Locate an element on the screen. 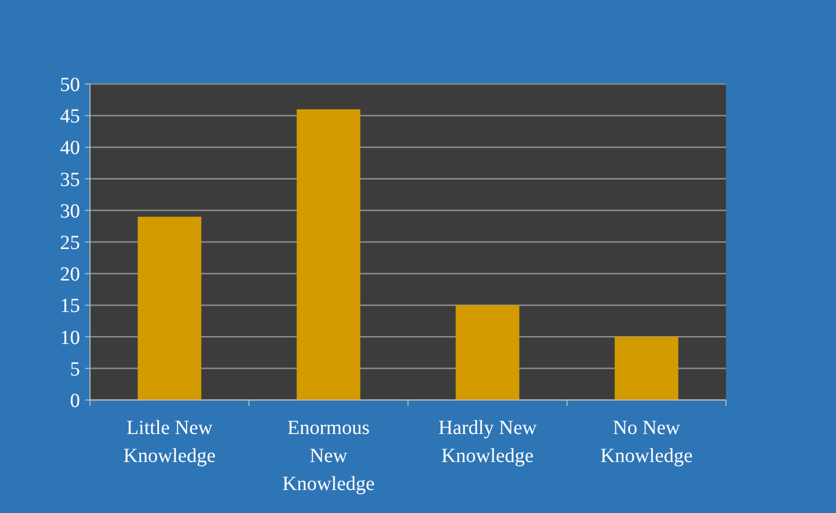  x-tick-label: No New Knowledge is located at coordinates (646, 442).